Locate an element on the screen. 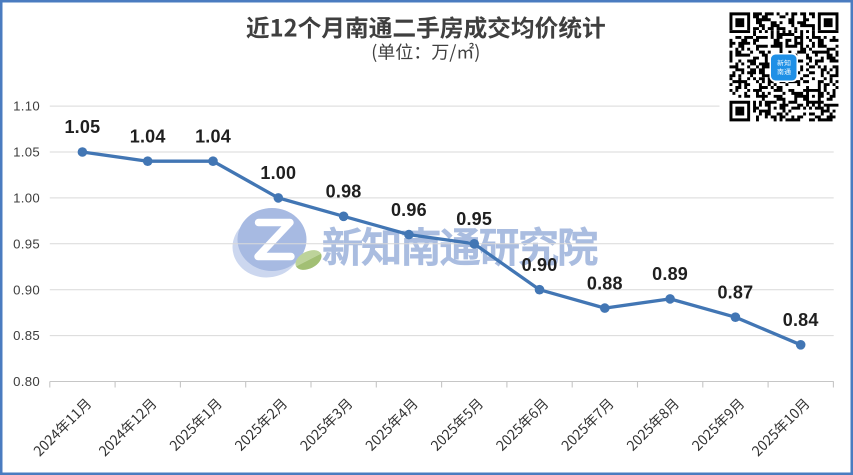 The image size is (853, 475). svg-text: 0.89 is located at coordinates (670, 274).